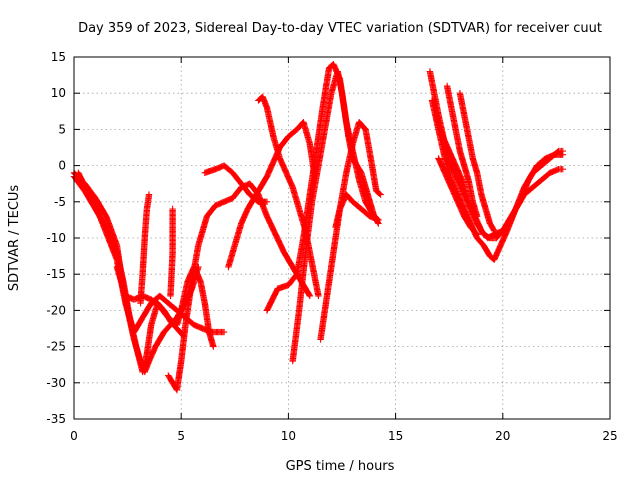  I want to click on y-tick-label: -10, so click(56, 238).